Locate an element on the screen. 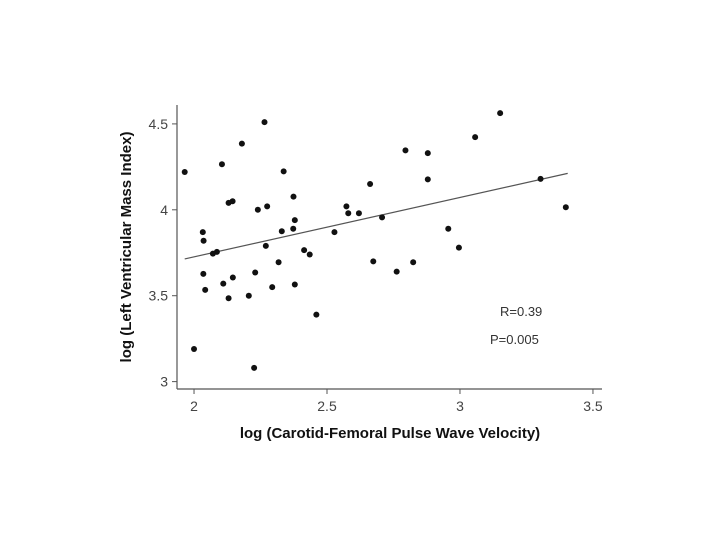  y-tick-label: 4 is located at coordinates (164, 210).